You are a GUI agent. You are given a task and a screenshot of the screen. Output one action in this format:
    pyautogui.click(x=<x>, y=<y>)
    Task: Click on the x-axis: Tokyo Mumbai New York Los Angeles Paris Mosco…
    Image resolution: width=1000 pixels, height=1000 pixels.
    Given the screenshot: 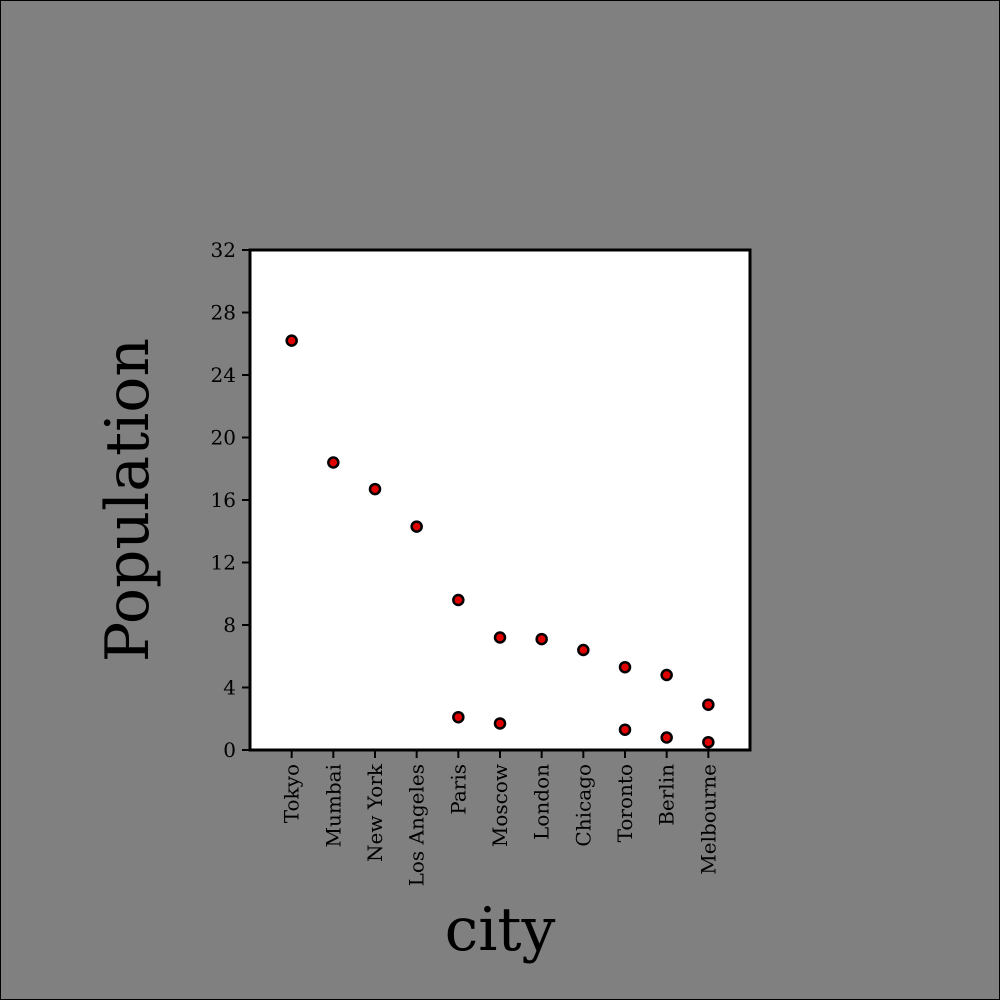 What is the action you would take?
    pyautogui.click(x=500, y=818)
    